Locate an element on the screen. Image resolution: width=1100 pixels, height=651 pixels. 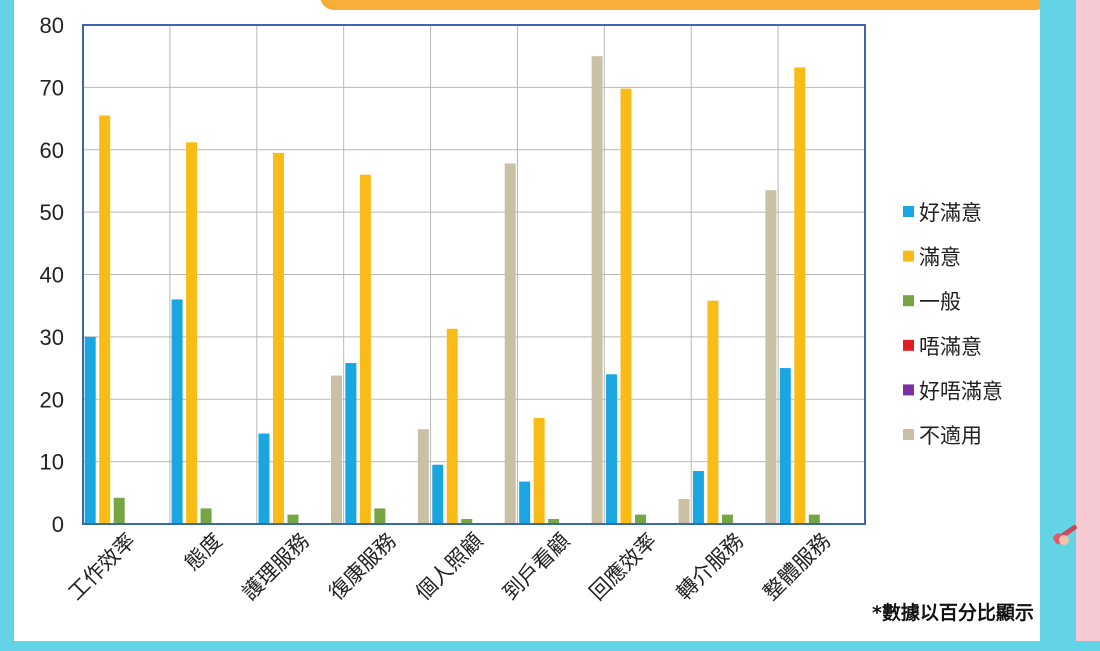
dumbbell-icon is located at coordinates (1065, 534).